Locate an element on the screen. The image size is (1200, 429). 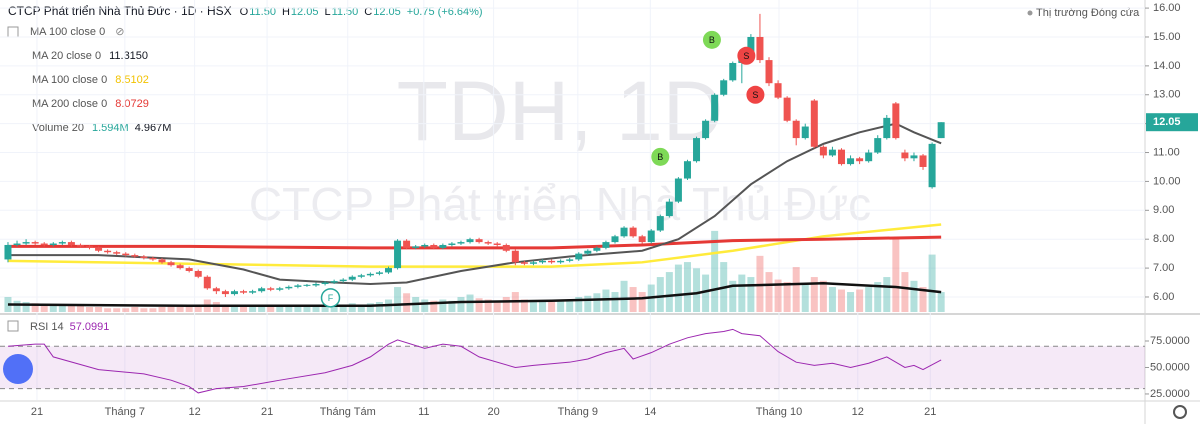
symbol-title: CTCP Phát triển Nhà Thủ Đức · 1D · HSX is located at coordinates (120, 11).